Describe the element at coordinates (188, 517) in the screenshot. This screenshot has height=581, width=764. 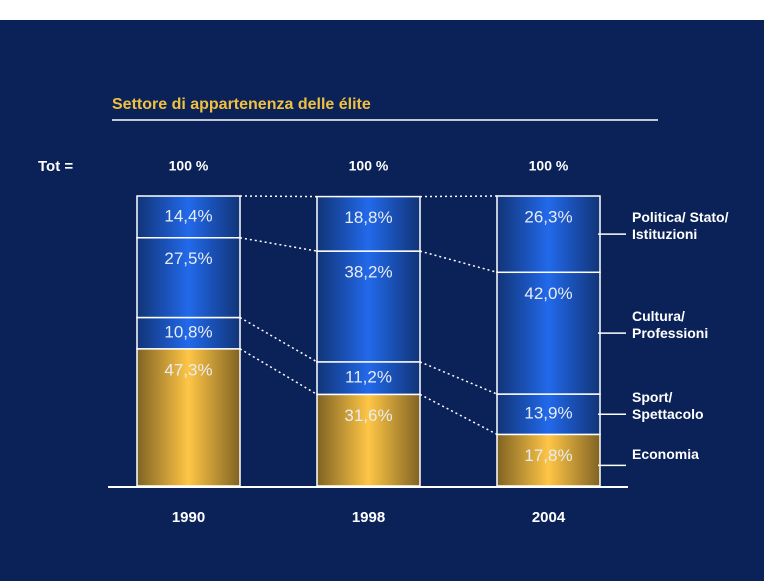
I see `x-tick-label: 1990` at that location.